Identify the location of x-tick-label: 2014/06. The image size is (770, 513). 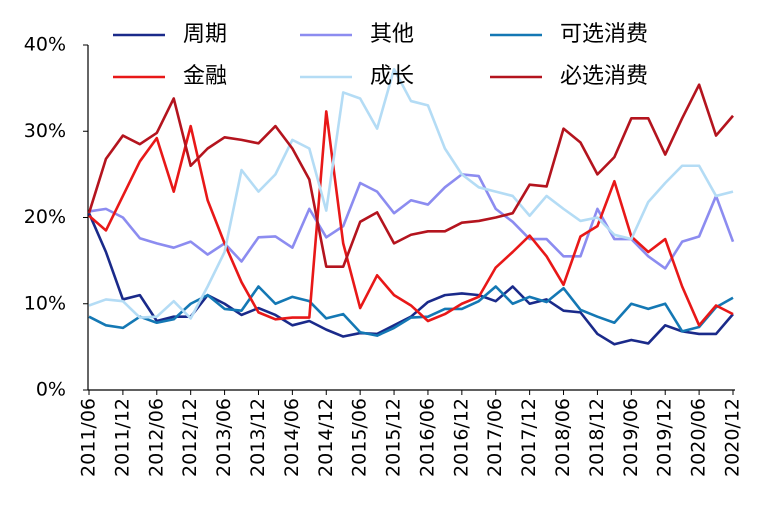
(292, 437).